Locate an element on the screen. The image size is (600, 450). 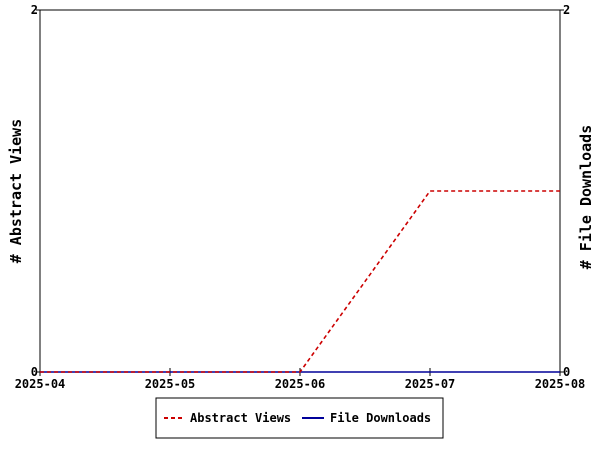
legend-label-abstract-views: Abstract Views is located at coordinates (240, 418).